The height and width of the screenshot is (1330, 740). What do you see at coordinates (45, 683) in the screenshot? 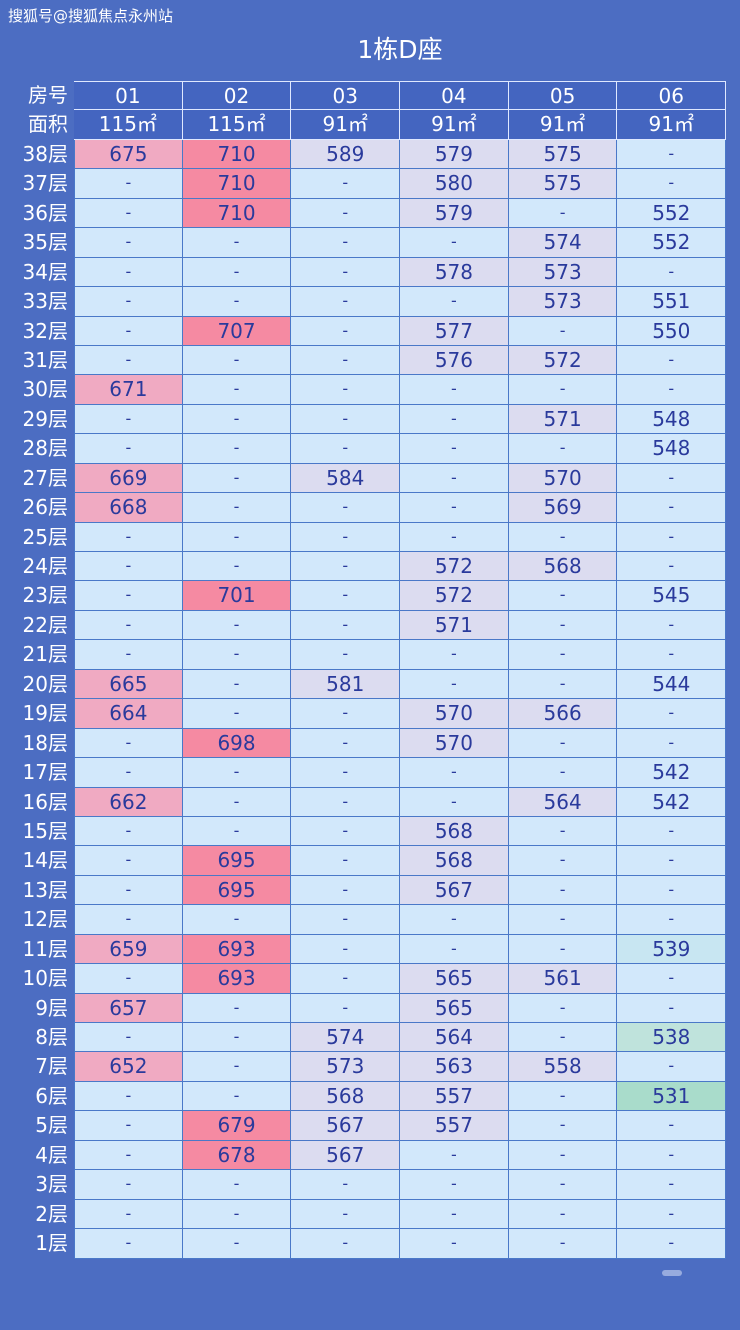
I see `floor-label: 20层` at bounding box center [45, 683].